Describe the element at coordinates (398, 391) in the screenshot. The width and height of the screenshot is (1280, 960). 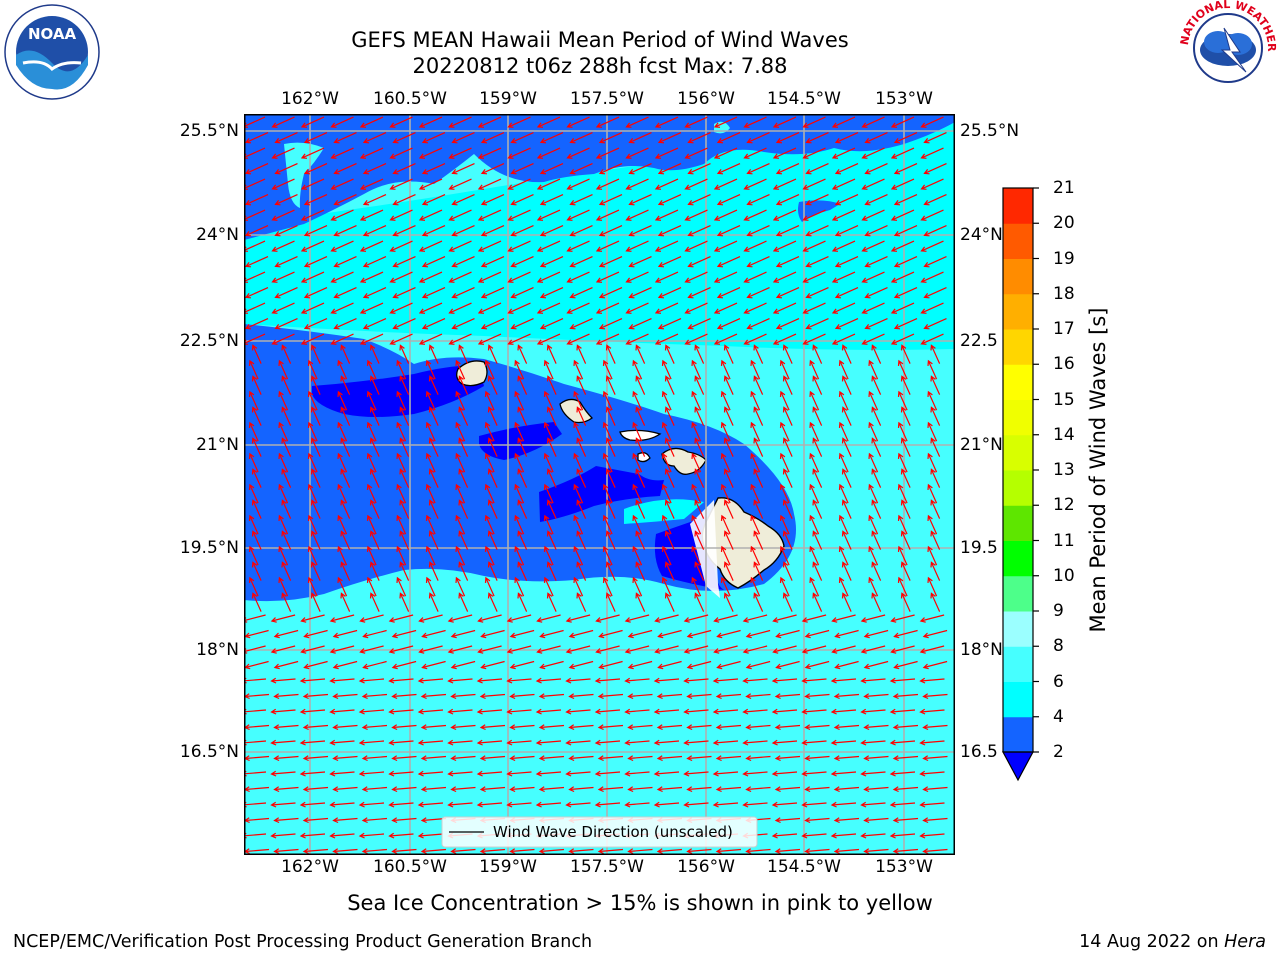
I see `ocean-period-below-2-a` at that location.